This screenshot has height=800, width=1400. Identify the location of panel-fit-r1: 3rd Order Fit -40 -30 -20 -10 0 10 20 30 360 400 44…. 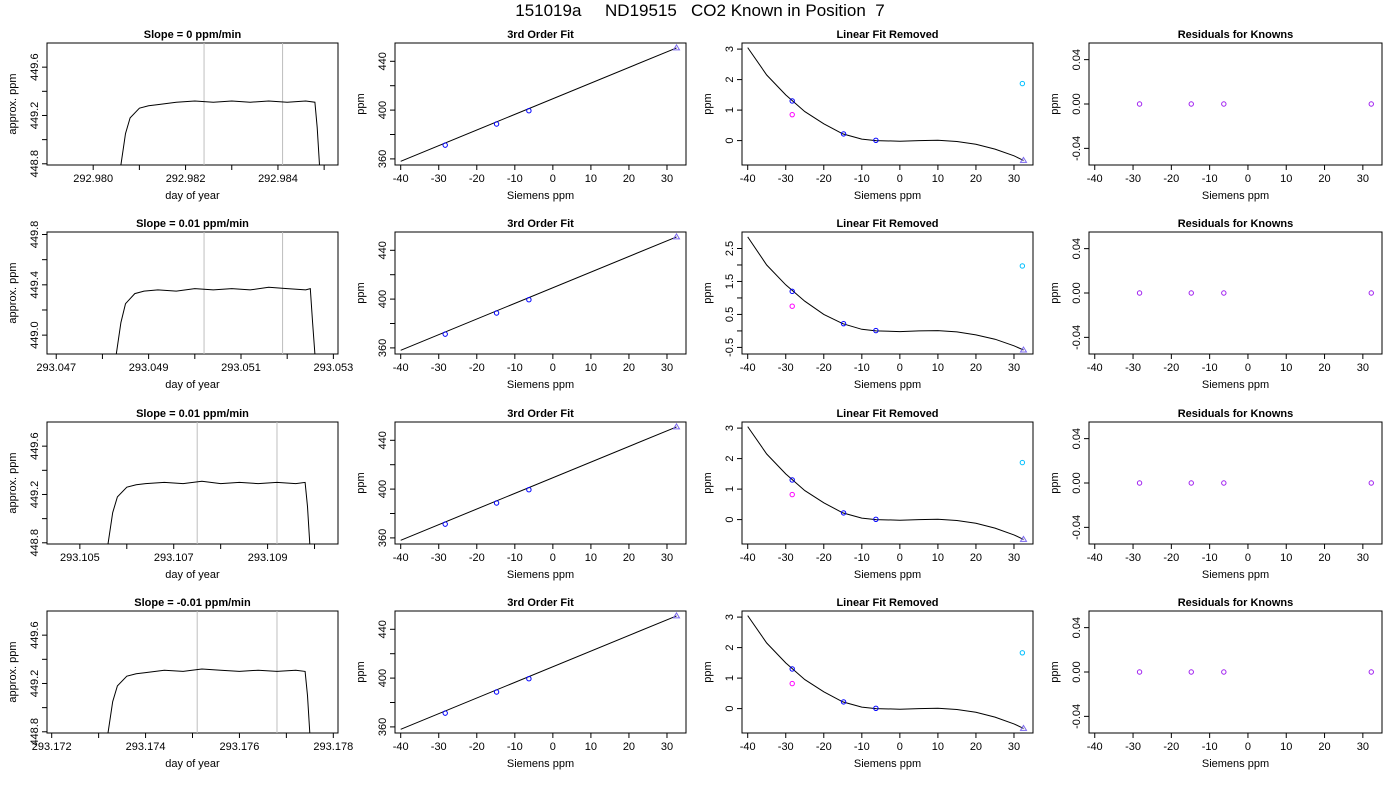
(521, 115).